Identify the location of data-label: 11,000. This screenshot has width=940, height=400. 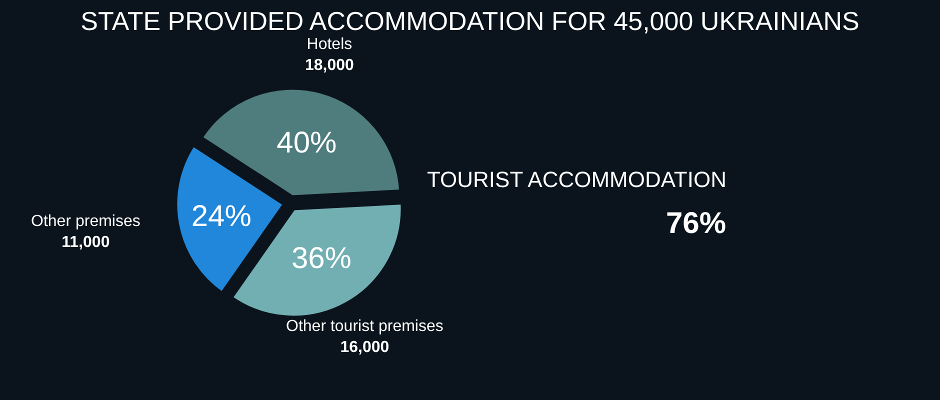
(86, 242).